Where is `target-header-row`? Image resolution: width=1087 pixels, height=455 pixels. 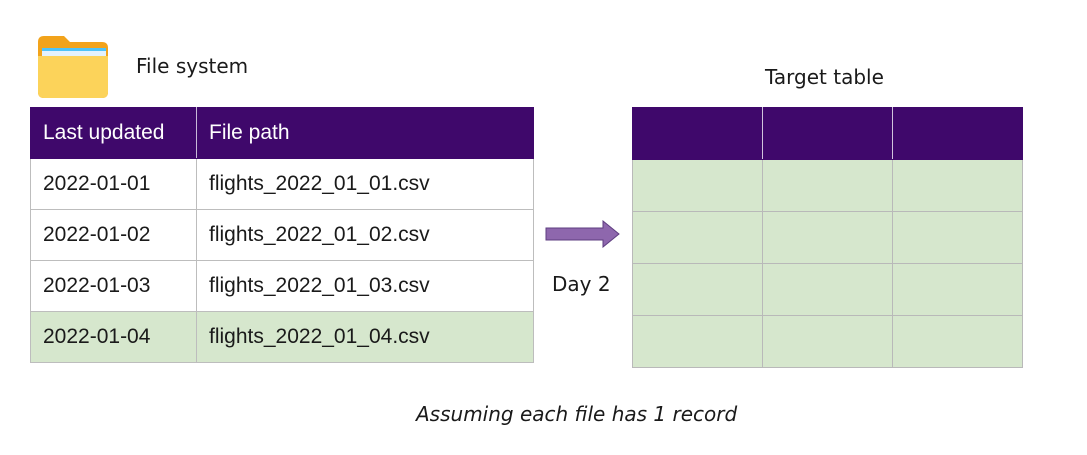
target-header-row is located at coordinates (827, 133).